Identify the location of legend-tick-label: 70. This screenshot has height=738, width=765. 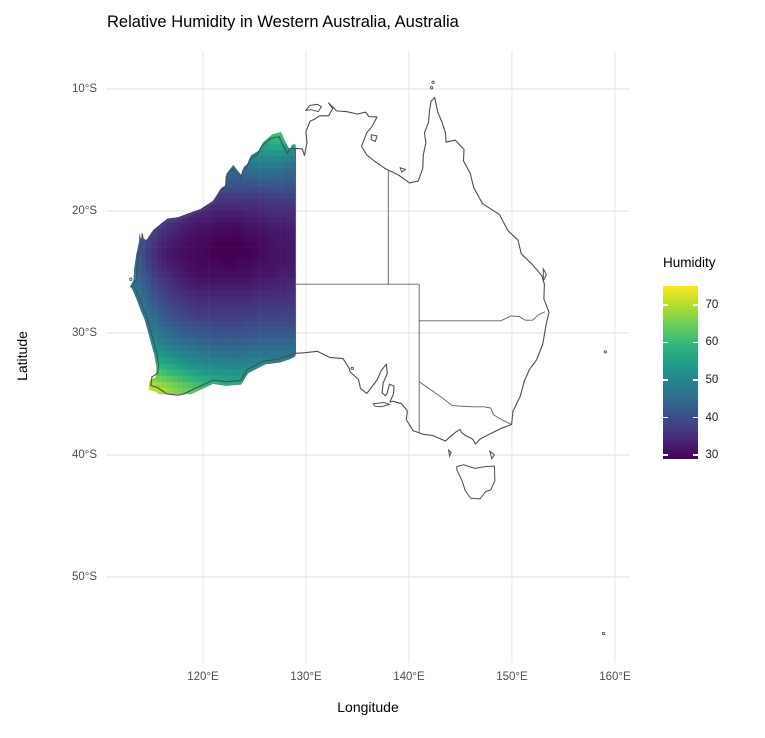
(712, 304).